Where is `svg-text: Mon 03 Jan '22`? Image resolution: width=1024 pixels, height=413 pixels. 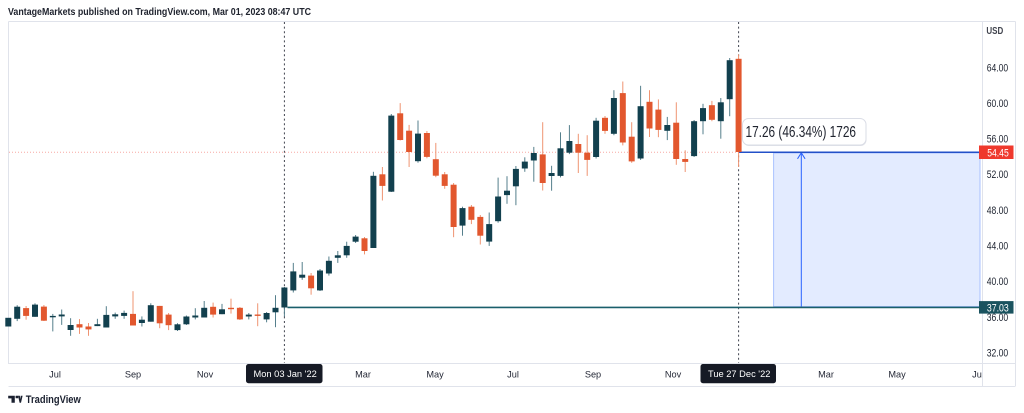
svg-text: Mon 03 Jan '22 is located at coordinates (285, 374).